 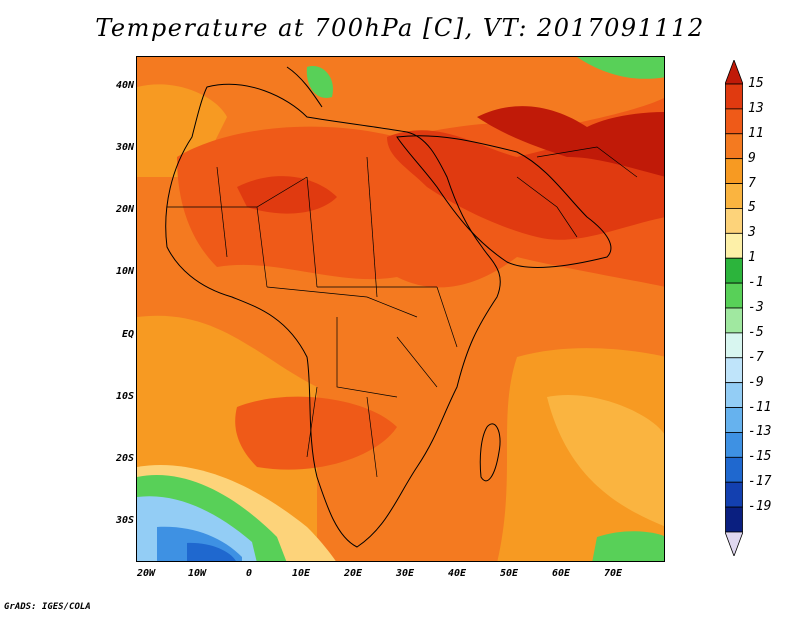 I want to click on colorbar-label: 11, so click(x=756, y=133).